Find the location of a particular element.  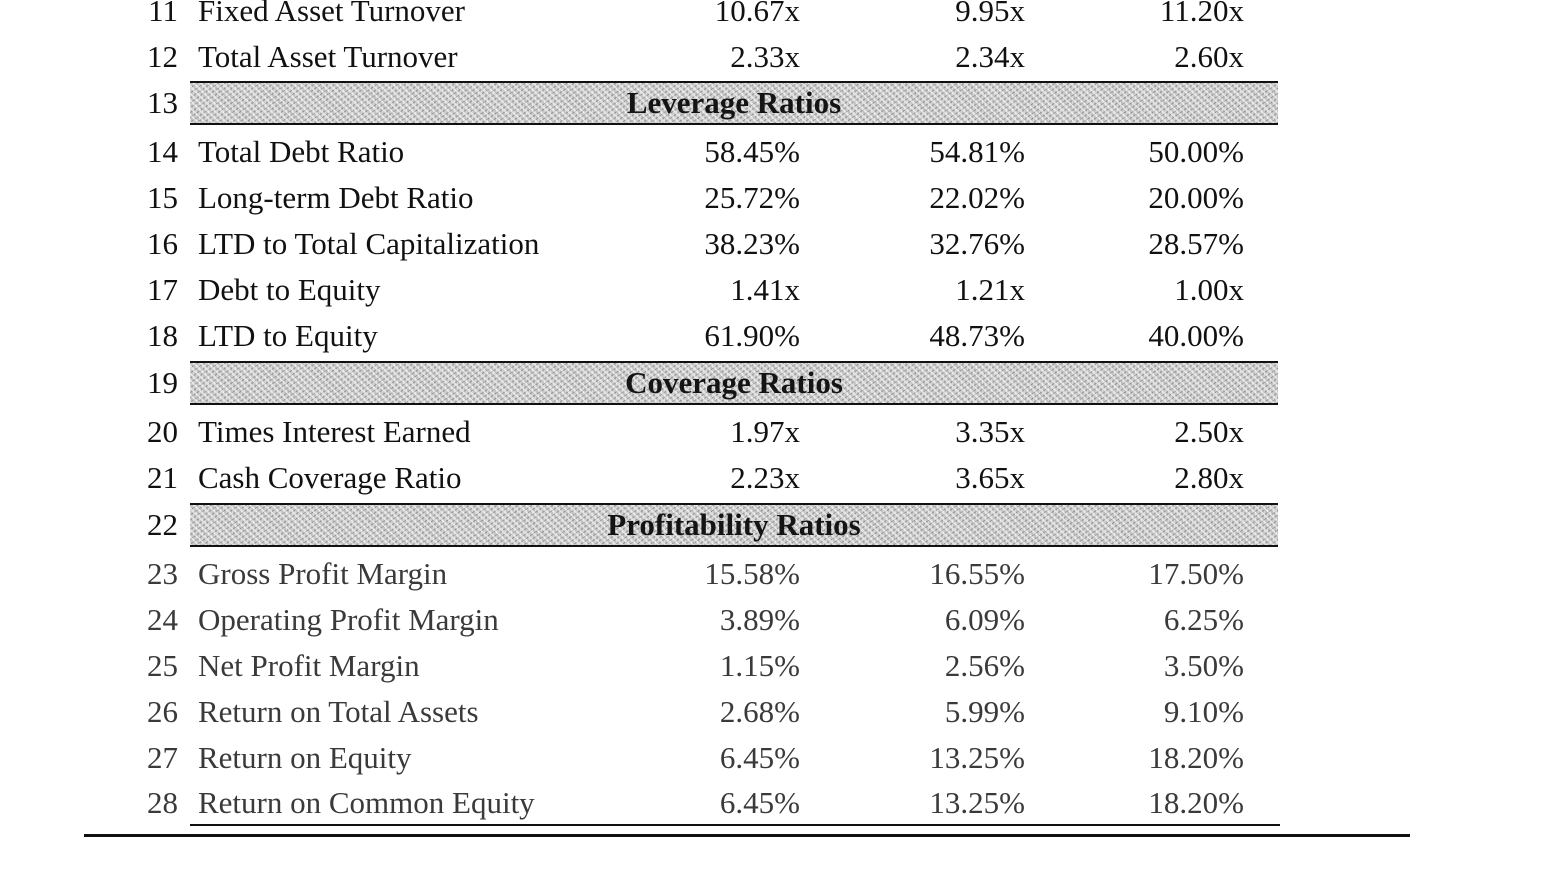

value-col-1: 10.67x is located at coordinates (757, 14).